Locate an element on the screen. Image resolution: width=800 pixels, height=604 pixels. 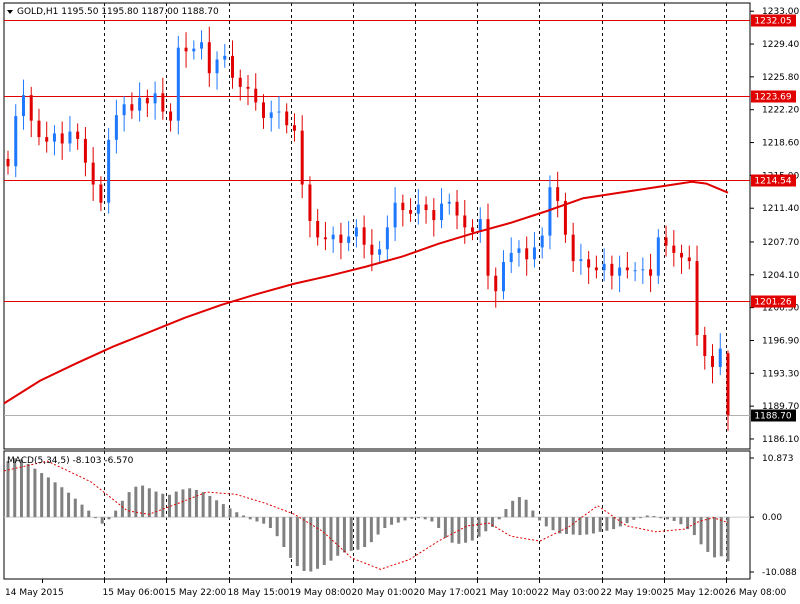
current-price-label: 1188.70 is located at coordinates (772, 417).